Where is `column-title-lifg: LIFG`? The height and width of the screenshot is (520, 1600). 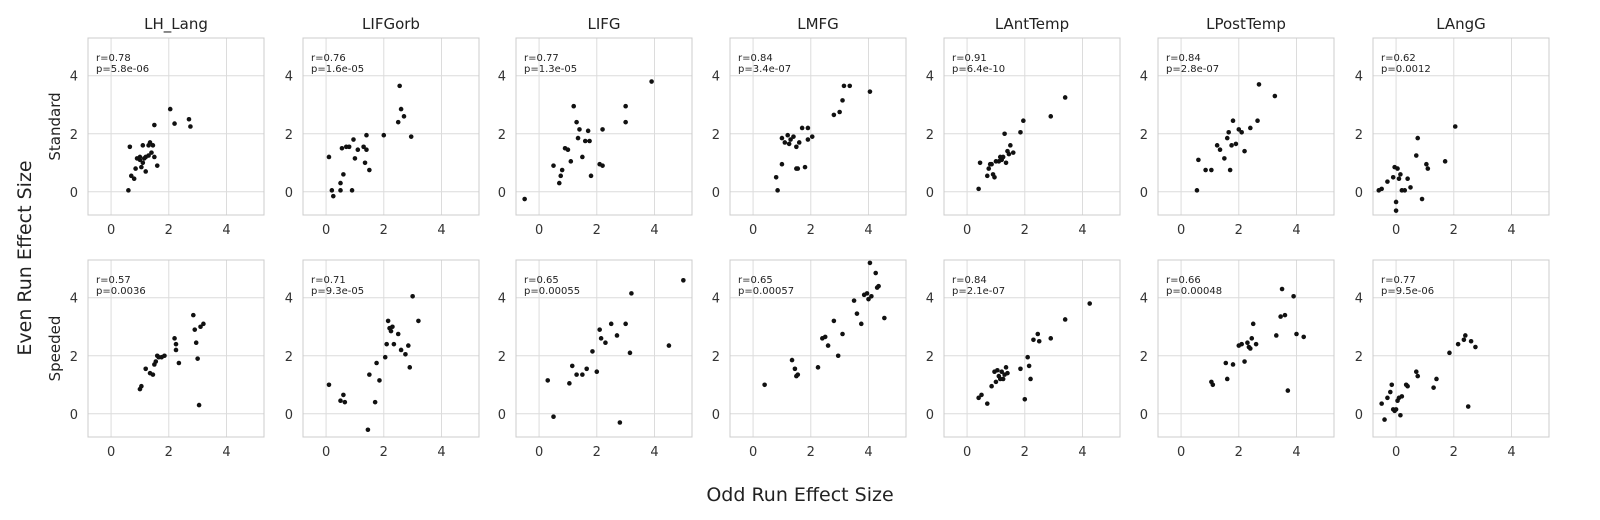 column-title-lifg: LIFG is located at coordinates (603, 24).